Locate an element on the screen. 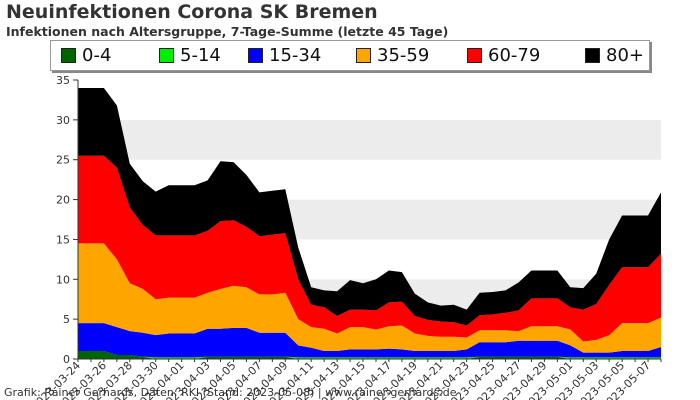 This screenshot has width=700, height=400. legend-label: 0-4 is located at coordinates (97, 55).